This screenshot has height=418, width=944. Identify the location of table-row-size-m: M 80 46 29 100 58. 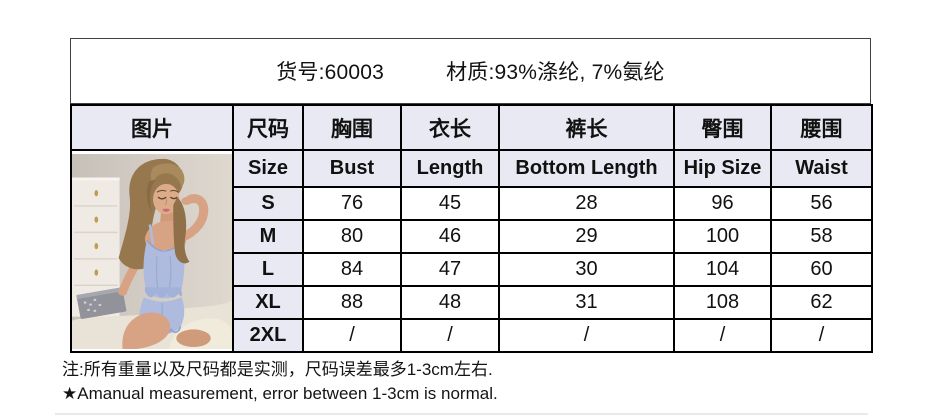
(472, 236).